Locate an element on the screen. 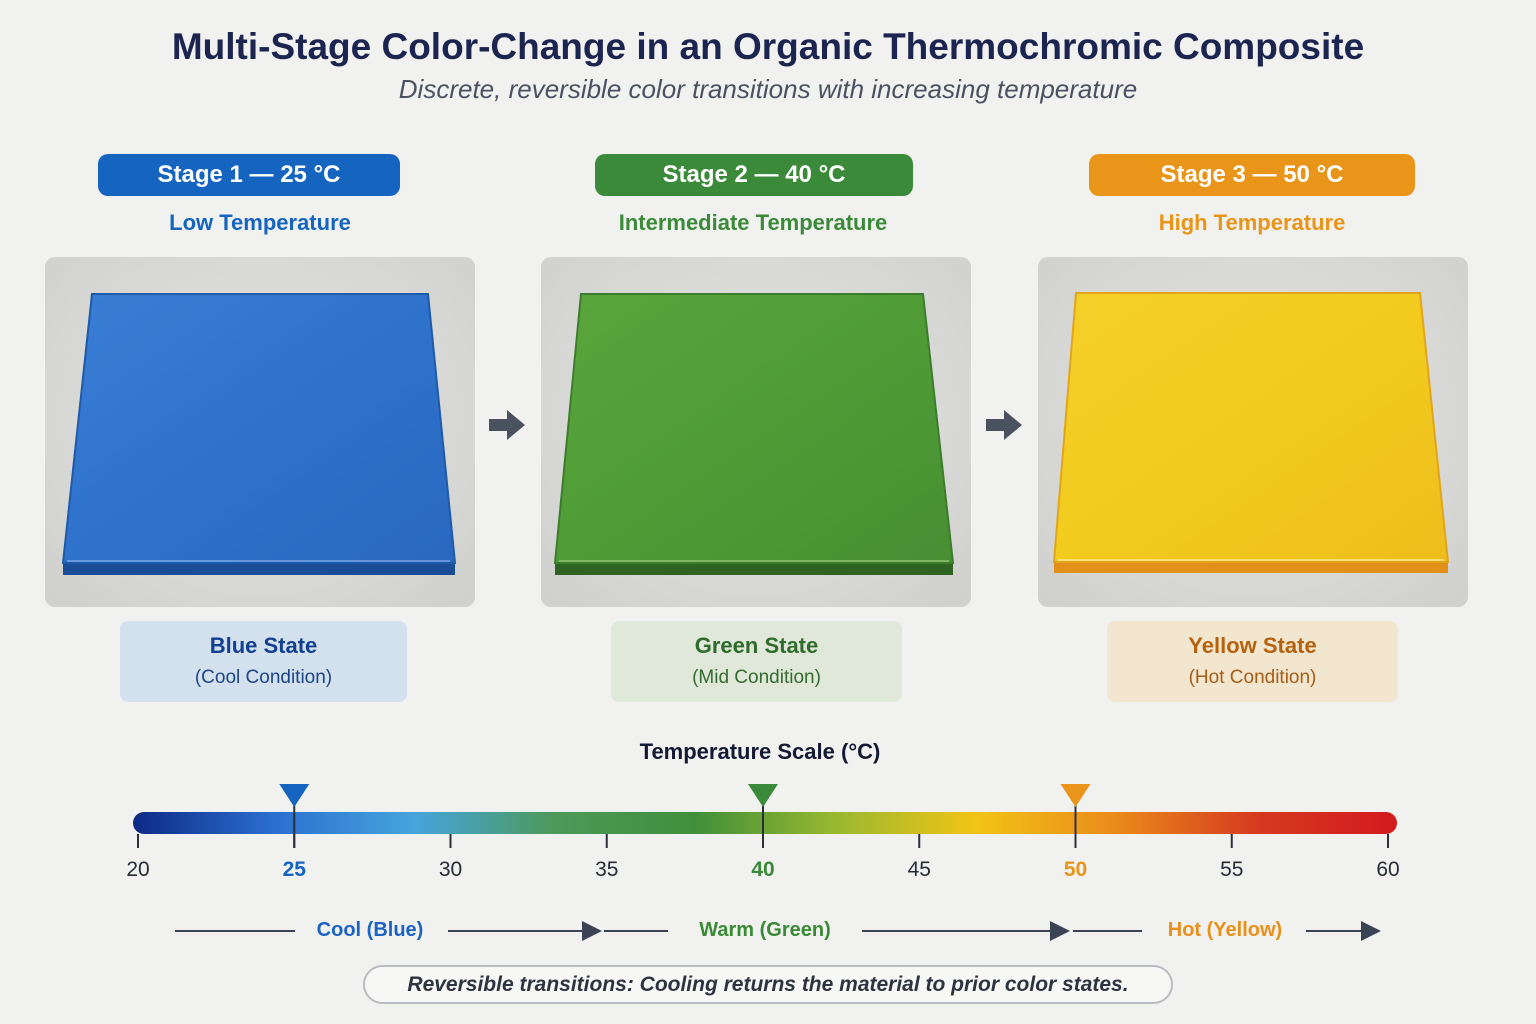 The height and width of the screenshot is (1024, 1536). blue-sample-tile is located at coordinates (259, 434).